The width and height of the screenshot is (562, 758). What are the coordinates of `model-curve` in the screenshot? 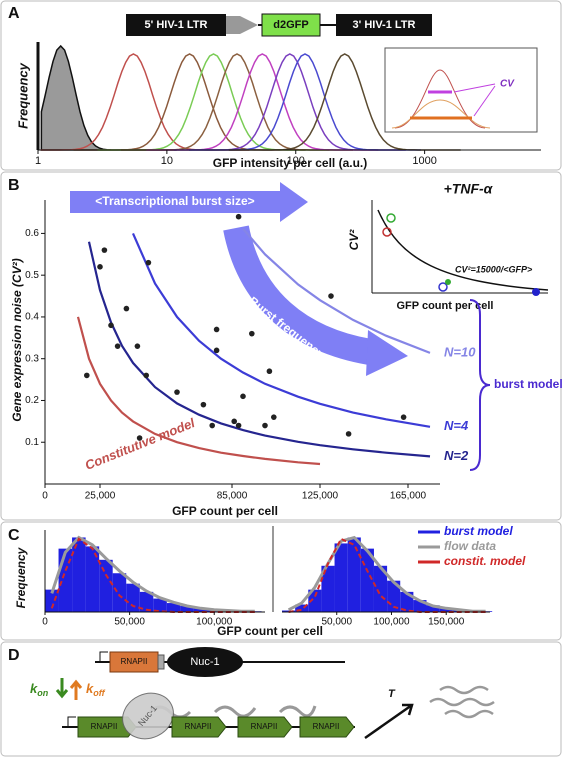 It's located at (336, 291).